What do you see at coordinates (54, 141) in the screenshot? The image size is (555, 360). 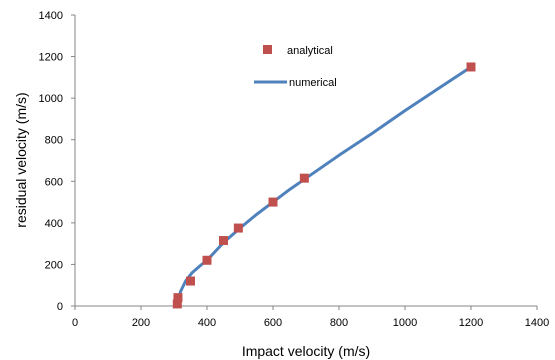 I see `y-tick-label: 800` at bounding box center [54, 141].